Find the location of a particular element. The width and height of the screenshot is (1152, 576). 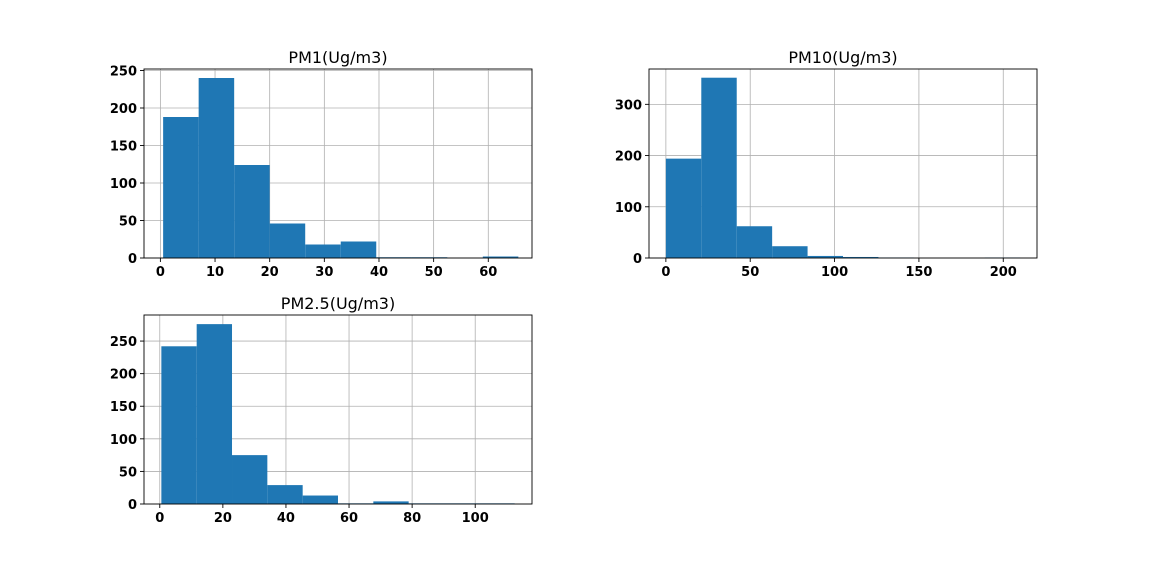

x-tick-label: 200 is located at coordinates (1003, 272).